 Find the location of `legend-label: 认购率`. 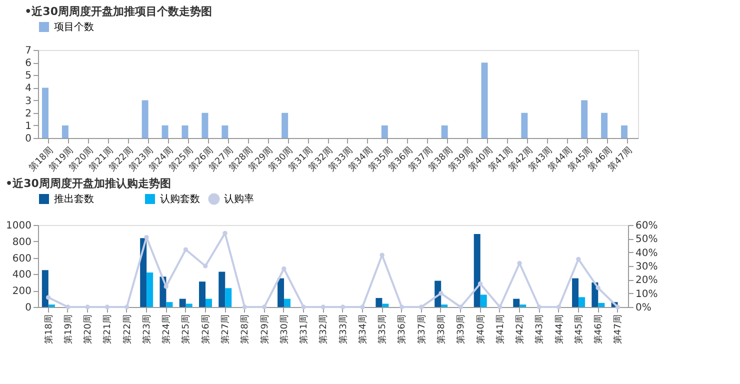

legend-label: 认购率 is located at coordinates (239, 199).